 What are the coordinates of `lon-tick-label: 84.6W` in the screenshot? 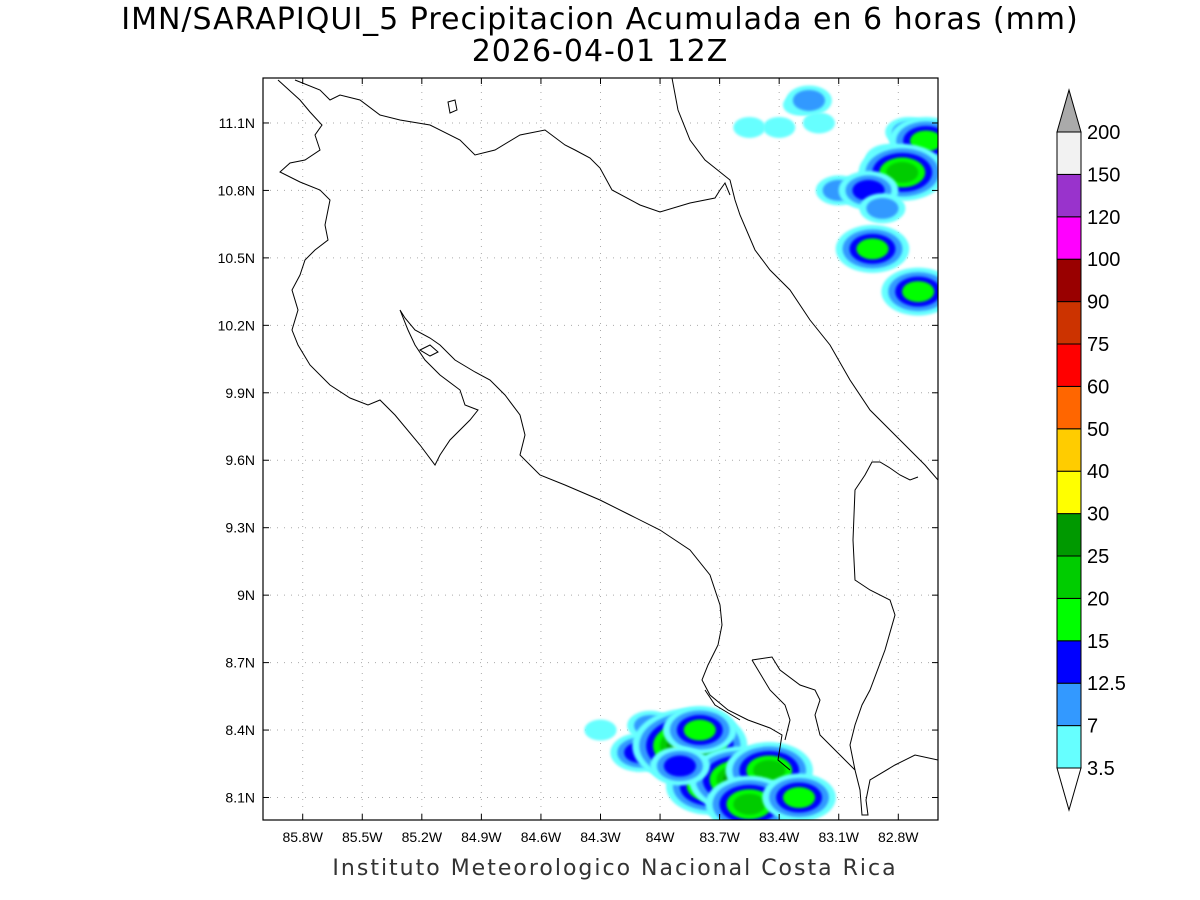 It's located at (541, 837).